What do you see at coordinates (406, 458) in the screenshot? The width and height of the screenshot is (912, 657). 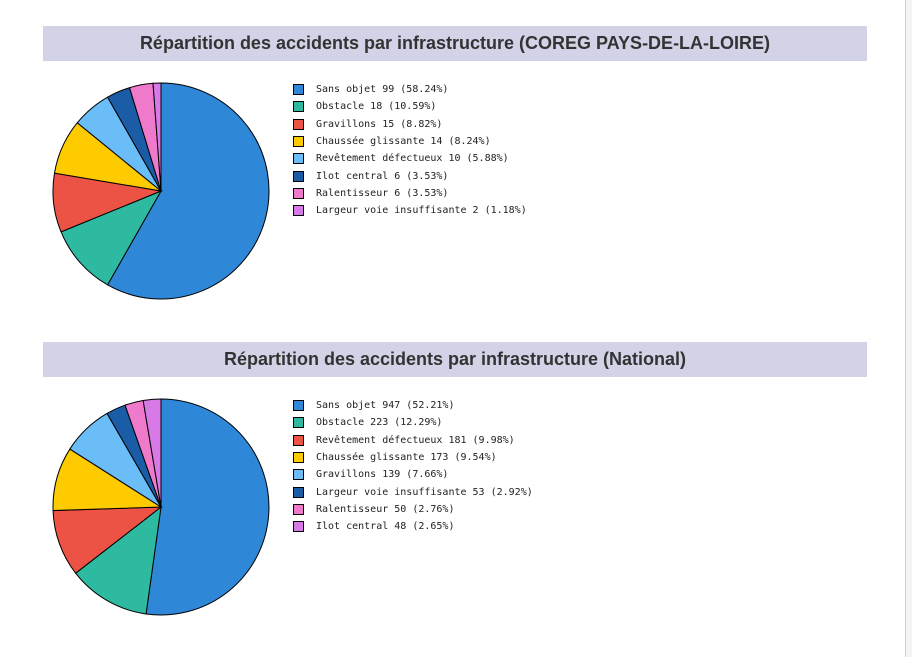 I see `legend-label: Chaussée glissante 173 (9.54%)` at bounding box center [406, 458].